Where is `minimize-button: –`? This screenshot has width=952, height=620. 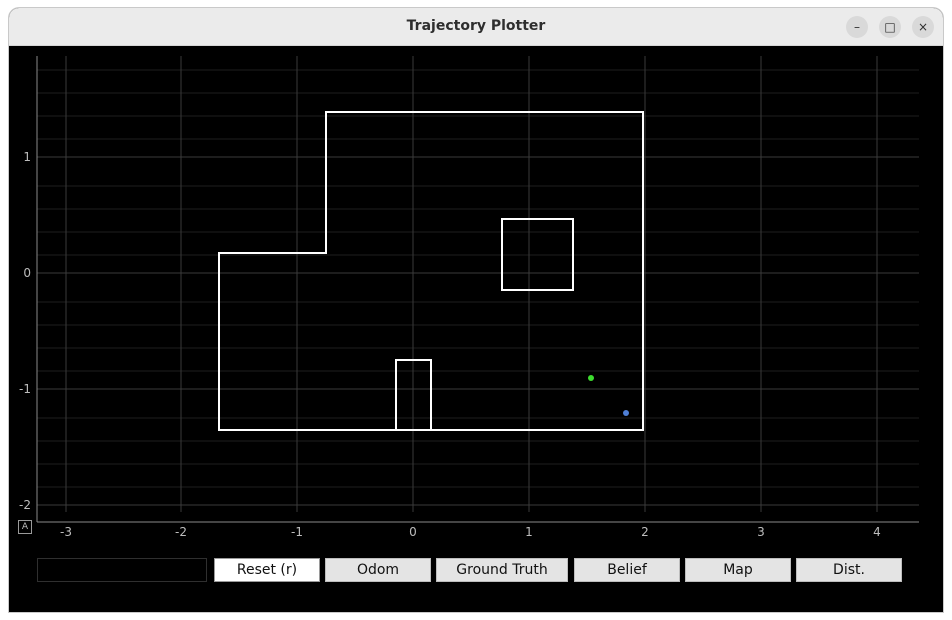
minimize-button: – is located at coordinates (857, 27).